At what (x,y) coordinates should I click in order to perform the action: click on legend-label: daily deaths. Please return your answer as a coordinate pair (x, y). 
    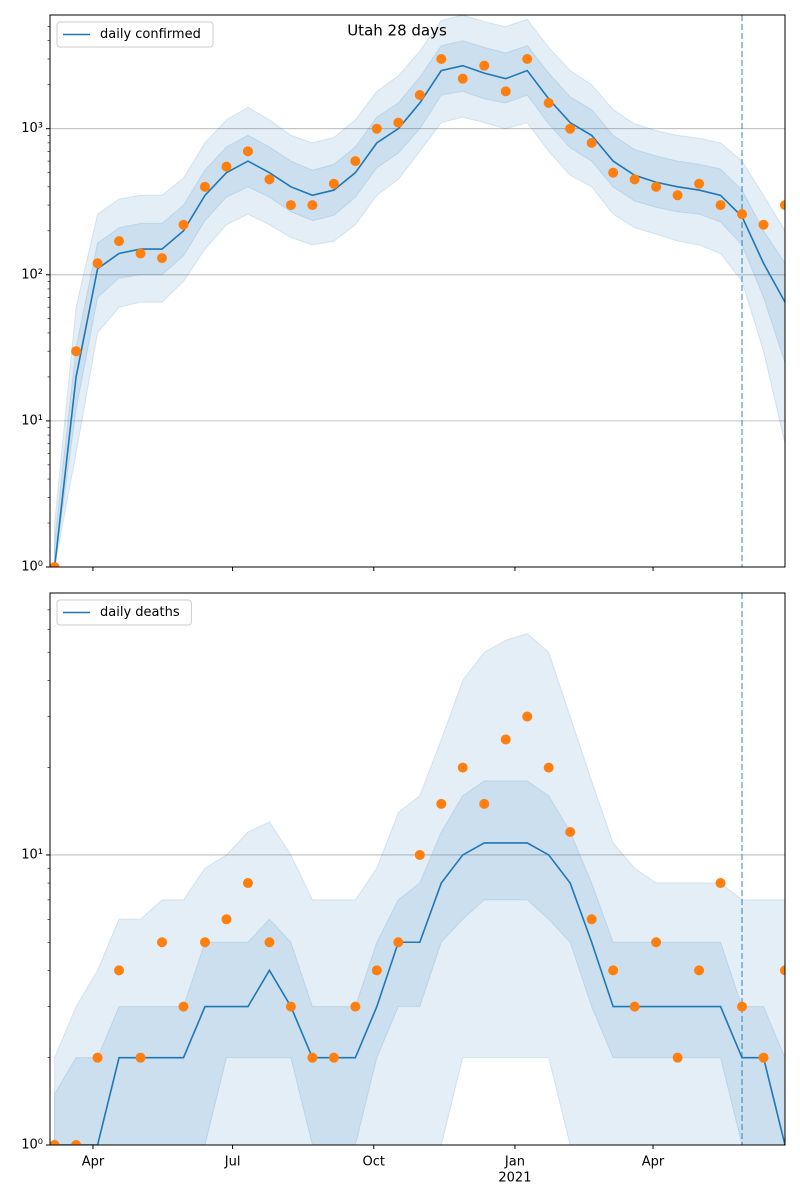
    Looking at the image, I should click on (140, 612).